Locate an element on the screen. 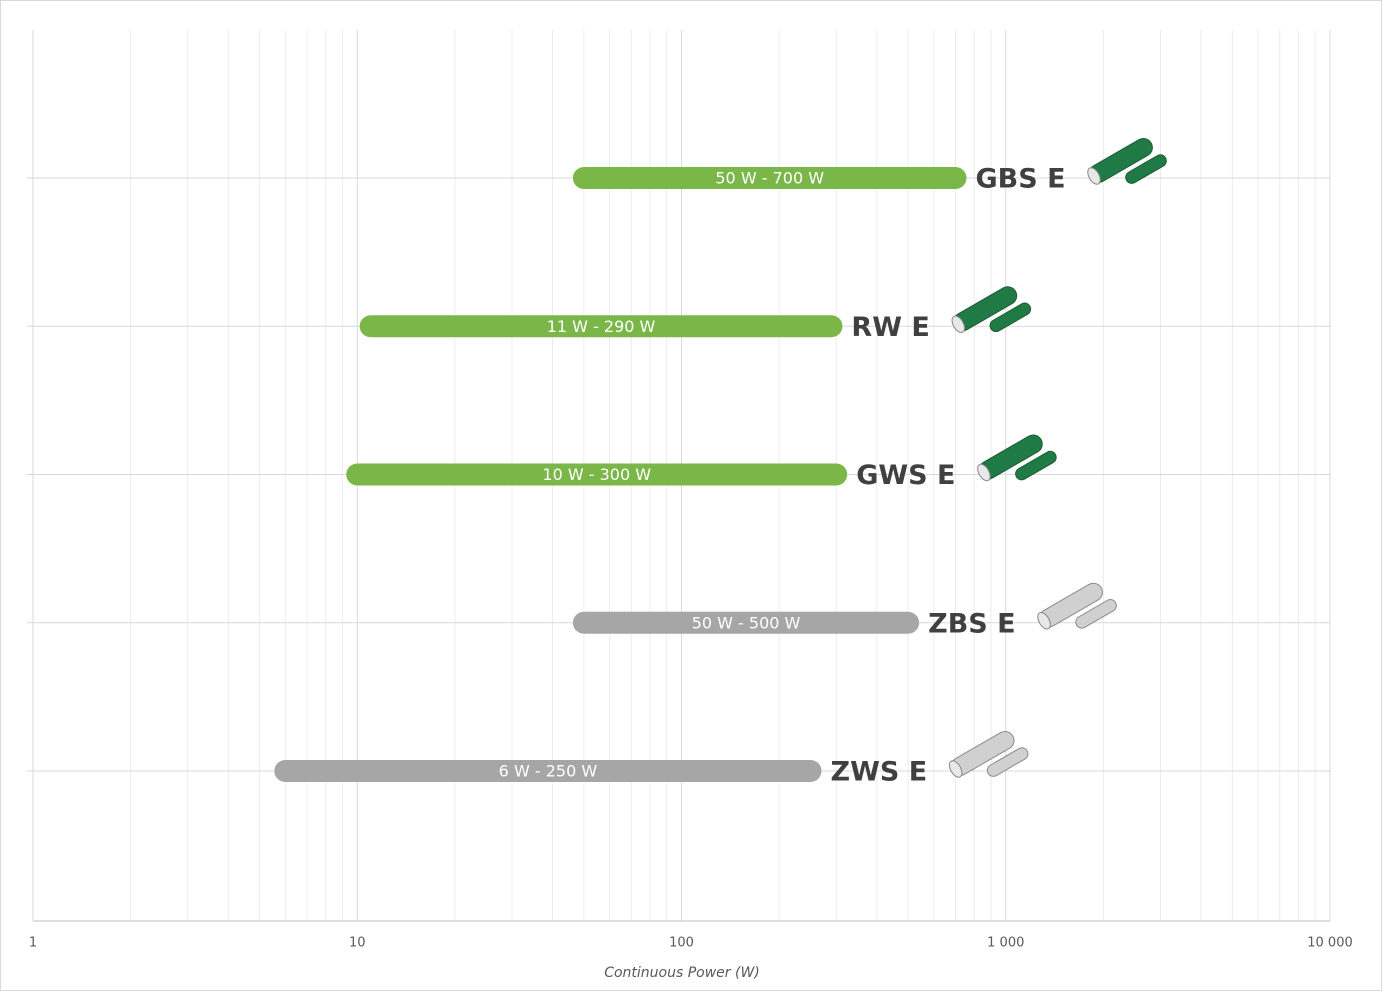 The image size is (1382, 991). x-axis-label: Continuous Power (W) is located at coordinates (682, 973).